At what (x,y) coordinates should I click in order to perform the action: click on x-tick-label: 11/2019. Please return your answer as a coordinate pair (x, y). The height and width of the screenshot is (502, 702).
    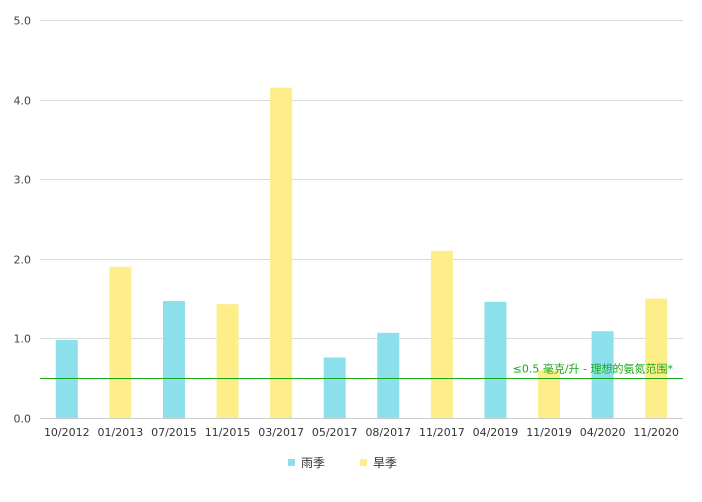
    Looking at the image, I should click on (549, 432).